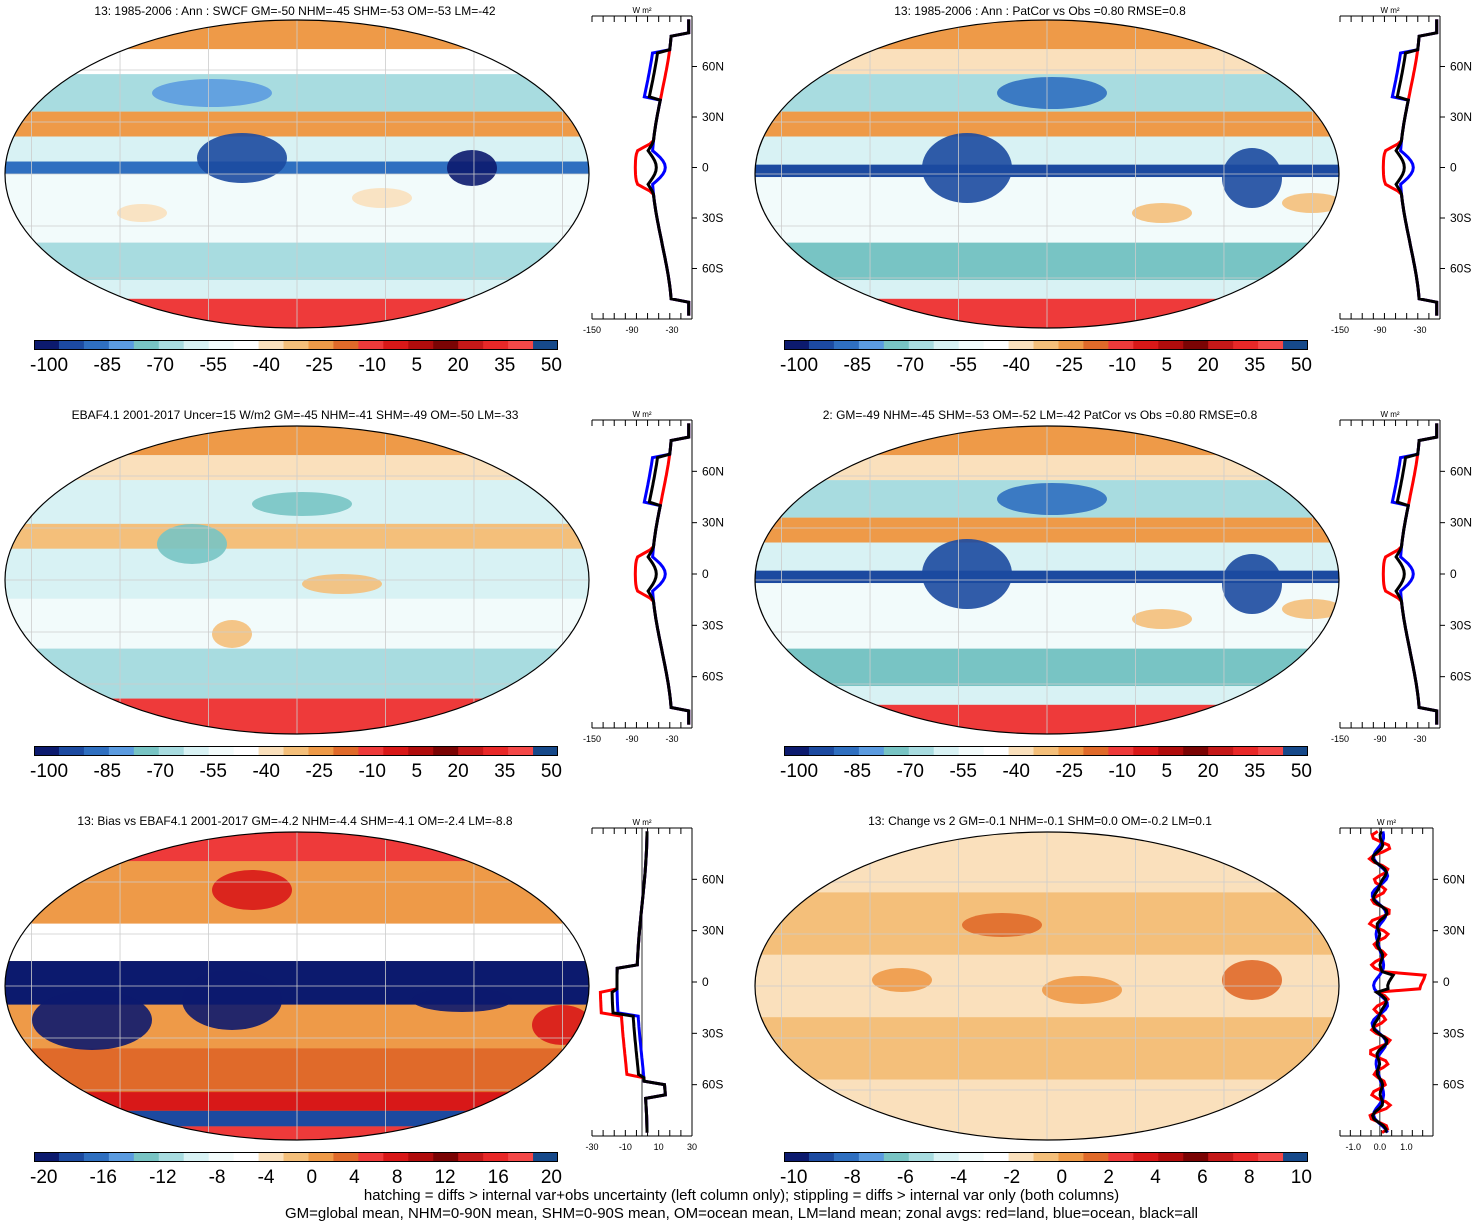 This screenshot has height=1222, width=1483. Describe the element at coordinates (638, 982) in the screenshot. I see `profile-line-all` at that location.